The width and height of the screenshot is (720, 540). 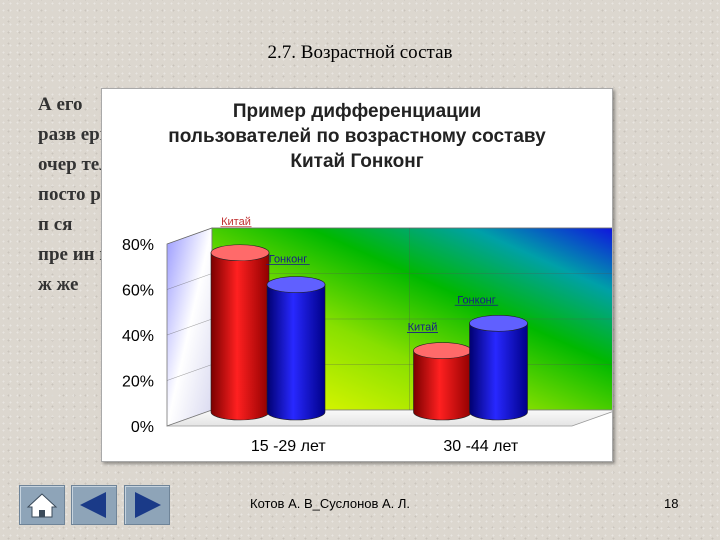 I want to click on home-icon, so click(x=42, y=505).